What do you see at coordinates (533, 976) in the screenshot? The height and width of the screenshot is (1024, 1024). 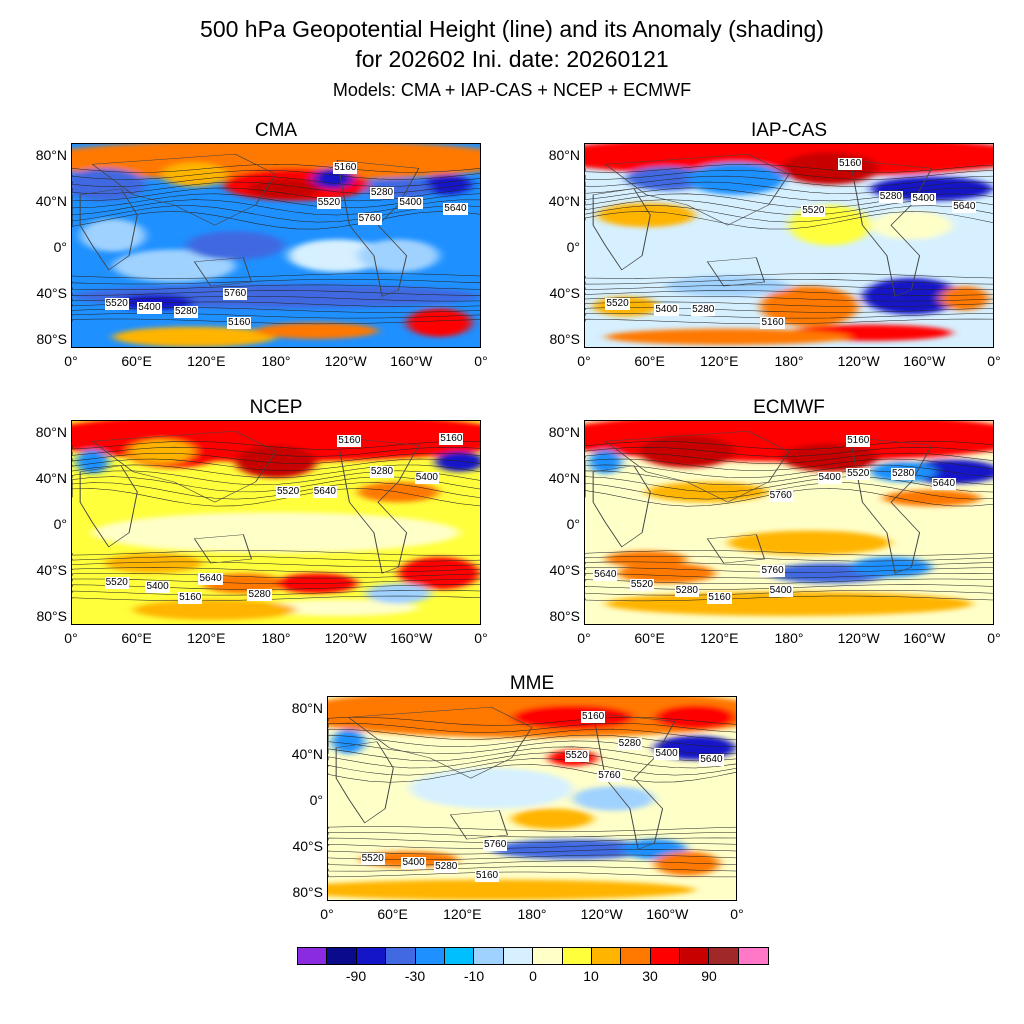 I see `colorbar-label: 0` at bounding box center [533, 976].